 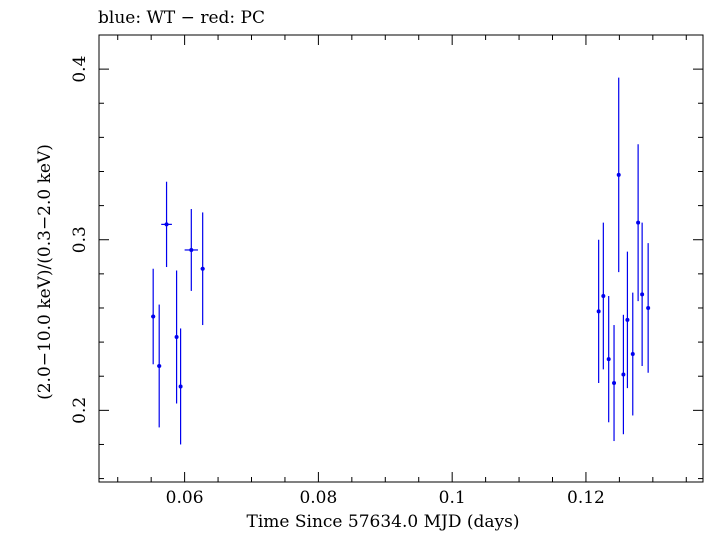 What do you see at coordinates (45, 272) in the screenshot?
I see `y-axis-label: (2.0−10.0 keV)/(0.3−2.0 keV)` at bounding box center [45, 272].